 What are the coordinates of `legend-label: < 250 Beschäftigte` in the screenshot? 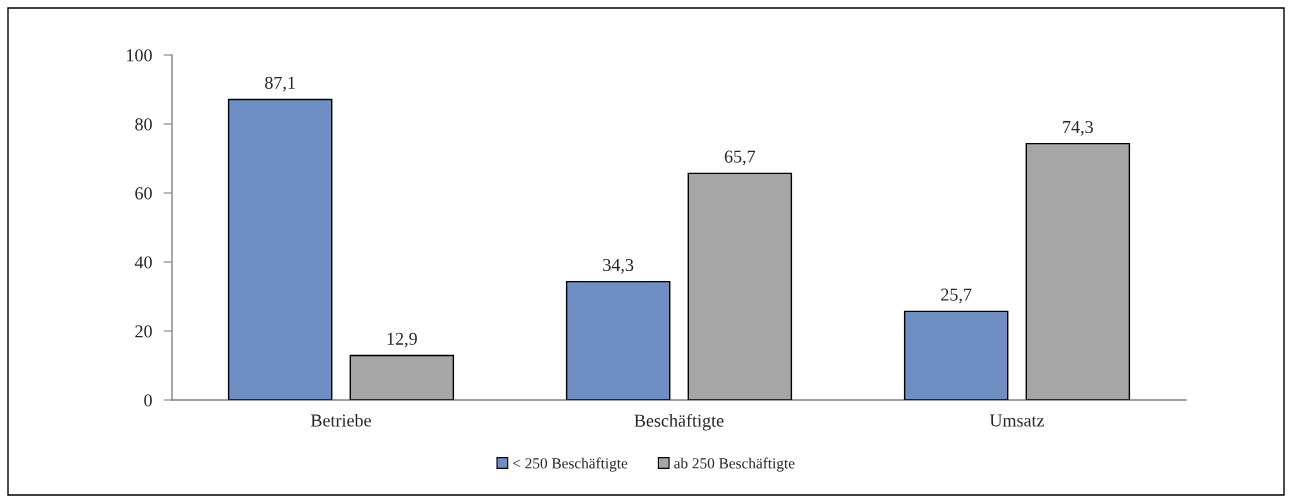 It's located at (570, 464).